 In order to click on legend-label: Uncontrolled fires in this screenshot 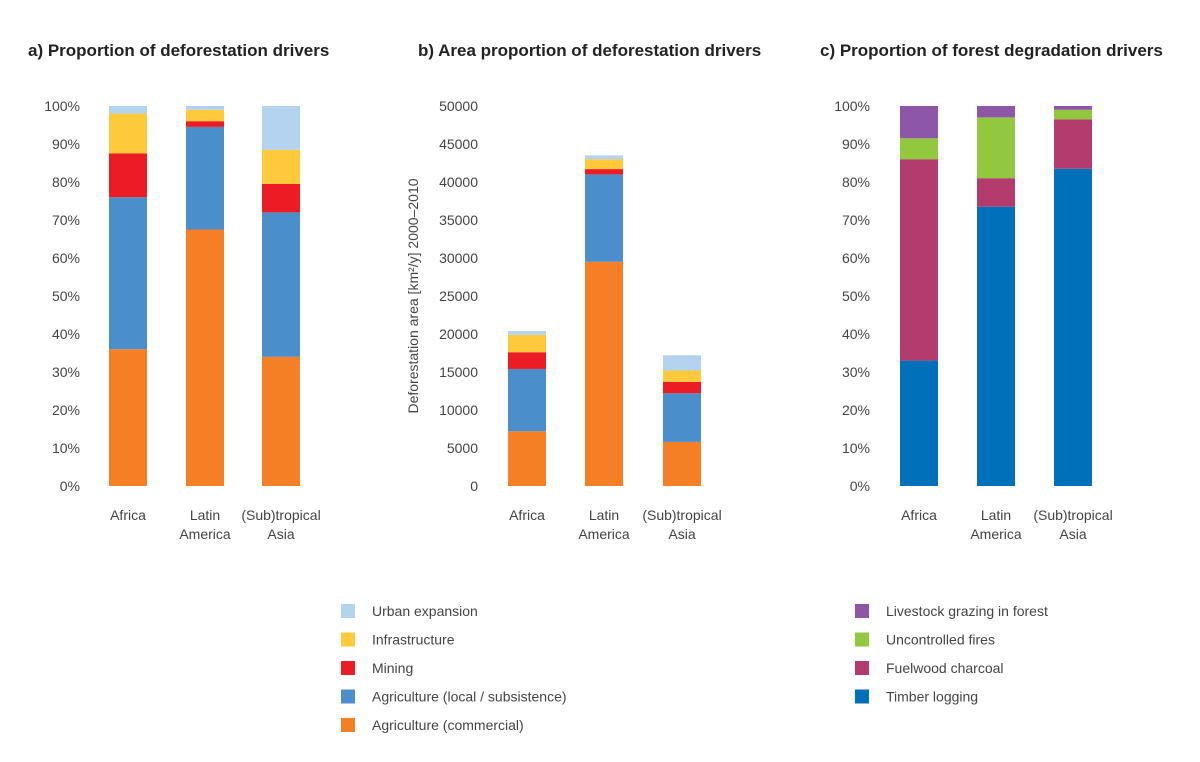, I will do `click(940, 640)`.